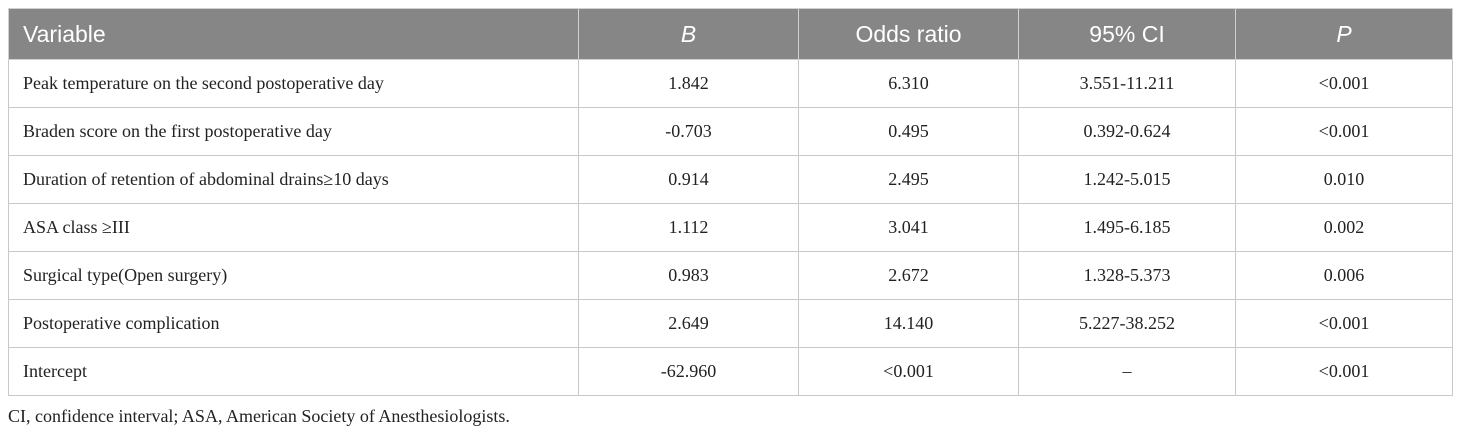 The width and height of the screenshot is (1460, 434). Describe the element at coordinates (688, 131) in the screenshot. I see `value-cell: -0.703` at that location.